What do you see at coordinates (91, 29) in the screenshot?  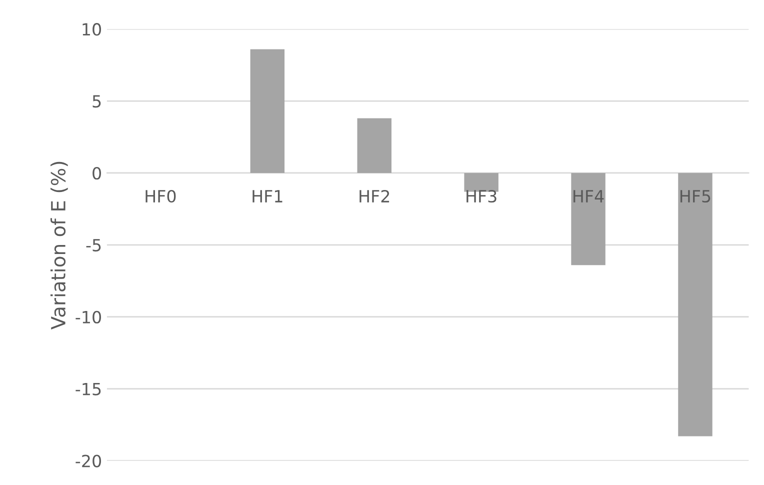 I see `y-tick-label: 10` at bounding box center [91, 29].